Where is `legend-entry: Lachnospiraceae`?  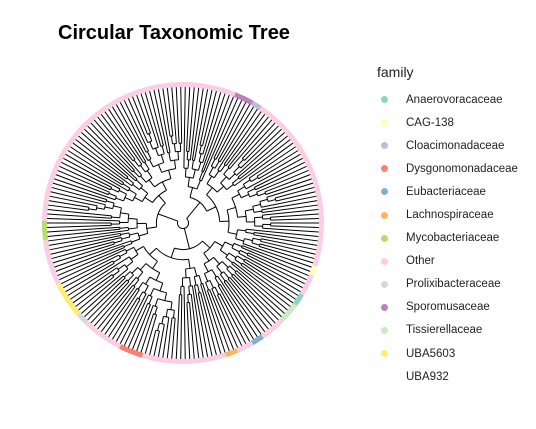 legend-entry: Lachnospiraceae is located at coordinates (447, 214).